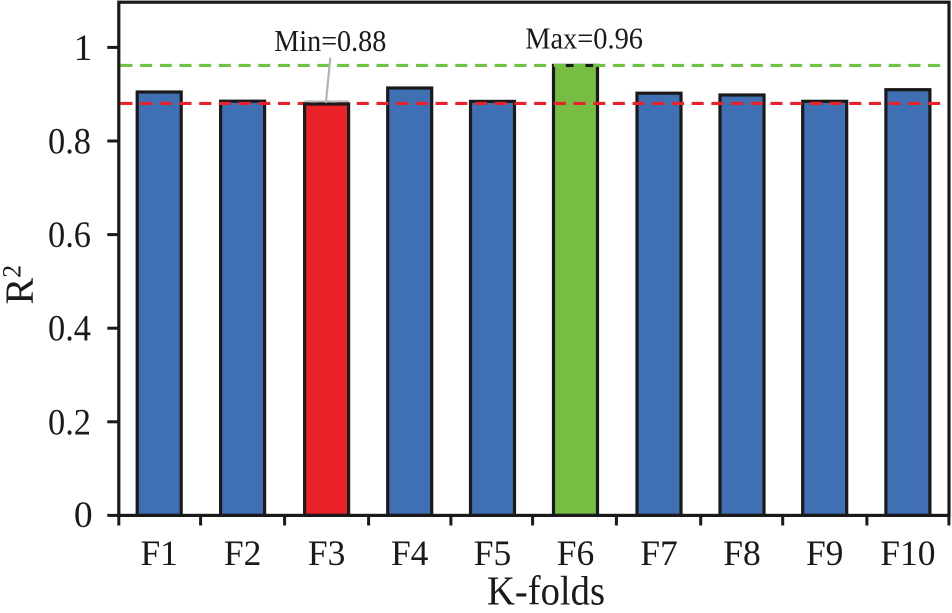 The height and width of the screenshot is (613, 952). What do you see at coordinates (327, 553) in the screenshot?
I see `svg-text: F3` at bounding box center [327, 553].